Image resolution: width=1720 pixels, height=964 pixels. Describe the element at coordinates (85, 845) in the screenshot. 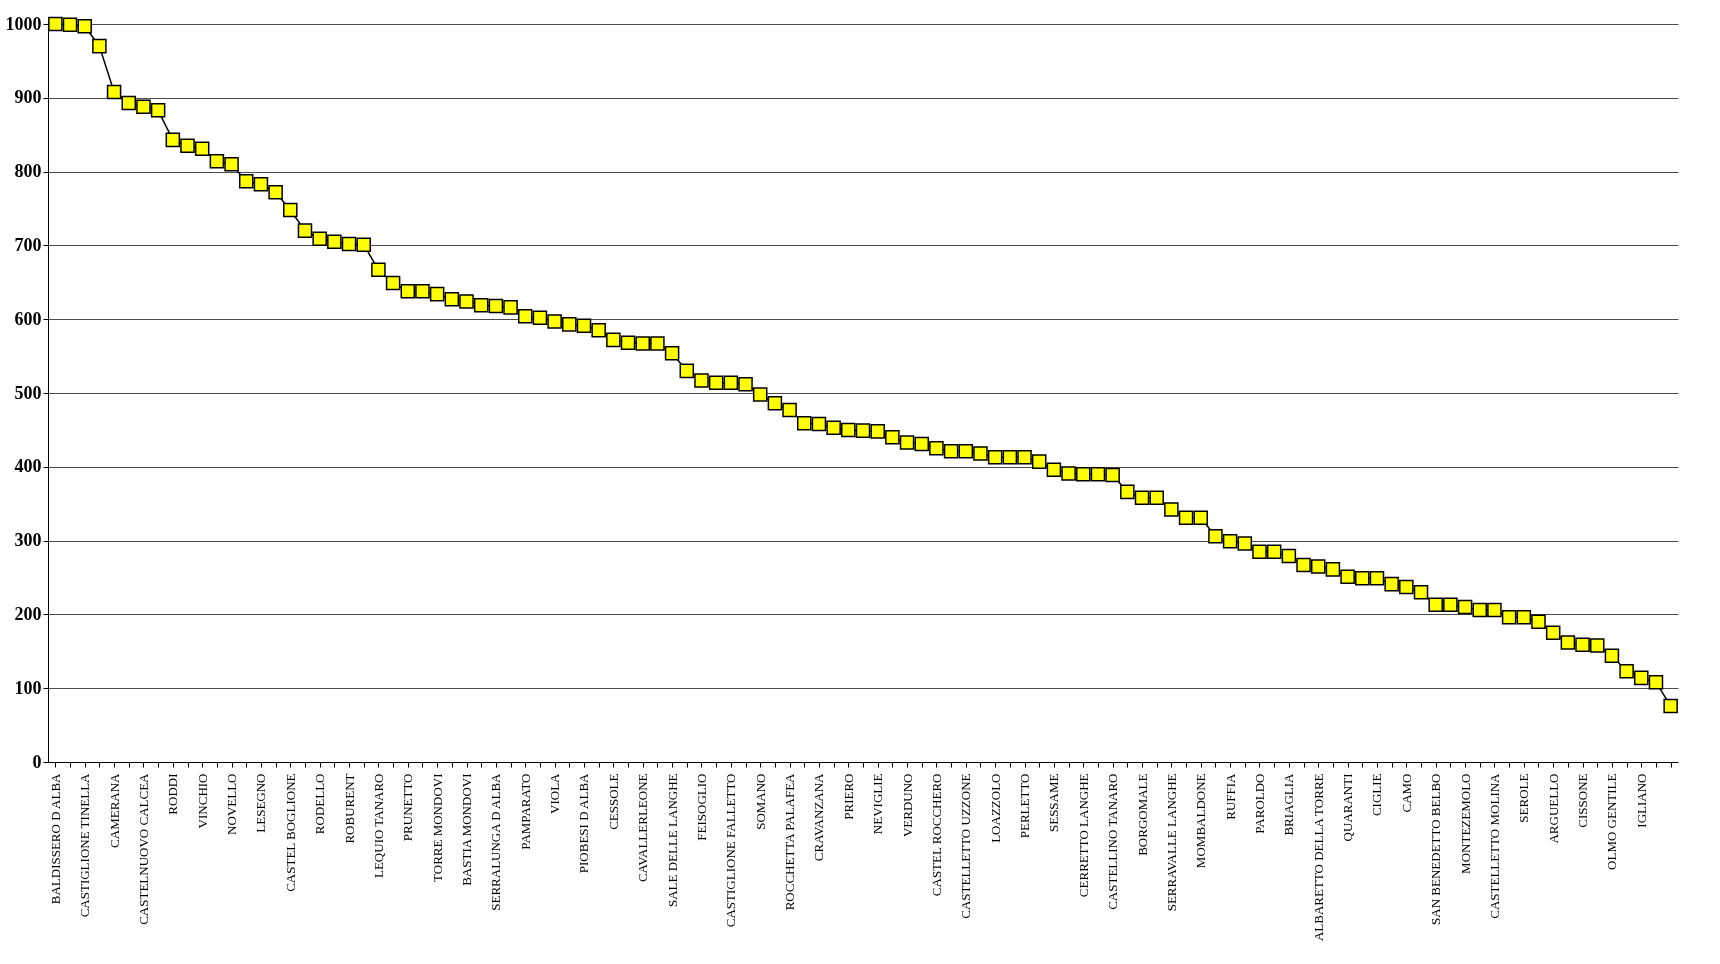

I see `x-tick-label: CASTIGLIONE TINELLA` at that location.